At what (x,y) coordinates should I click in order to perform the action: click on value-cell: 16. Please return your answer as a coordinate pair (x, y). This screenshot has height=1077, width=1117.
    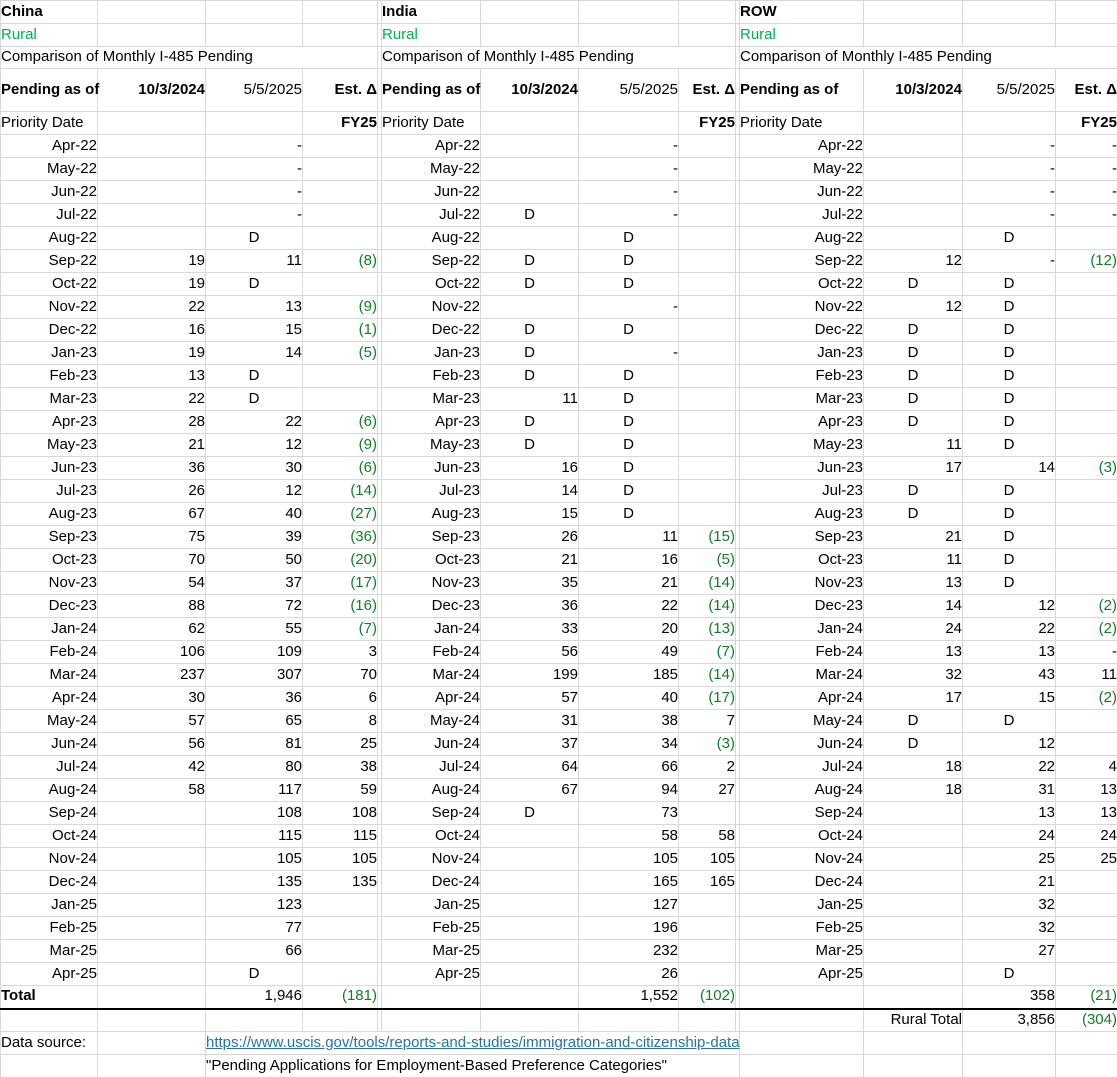
    Looking at the image, I should click on (151, 330).